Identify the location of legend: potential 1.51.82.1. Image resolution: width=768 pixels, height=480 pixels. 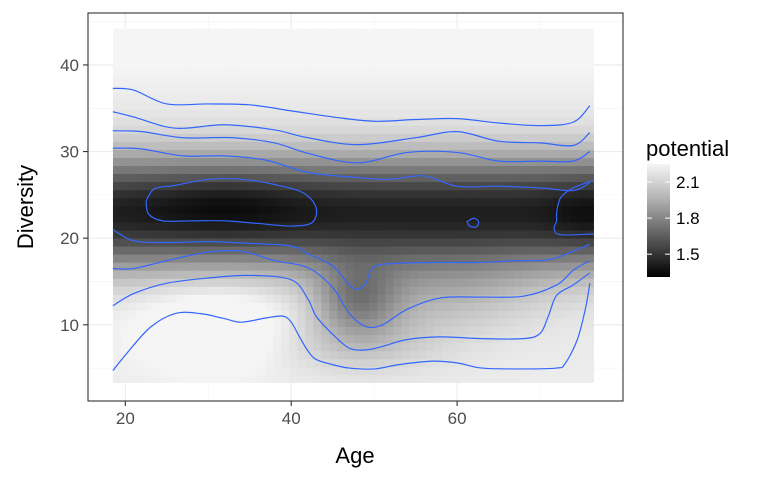
(687, 206).